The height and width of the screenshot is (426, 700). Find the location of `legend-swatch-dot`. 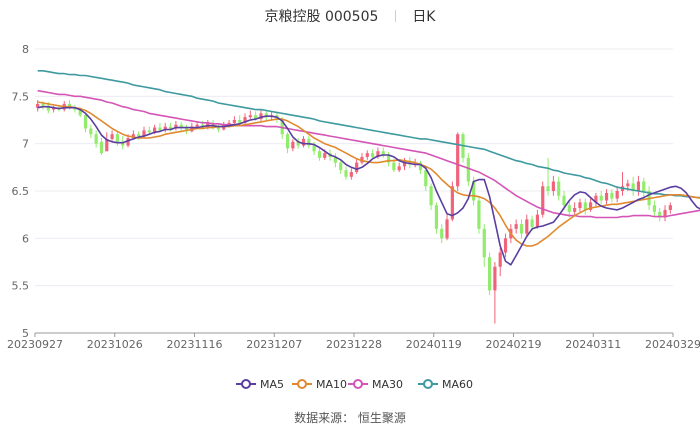

legend-swatch-dot is located at coordinates (302, 384).